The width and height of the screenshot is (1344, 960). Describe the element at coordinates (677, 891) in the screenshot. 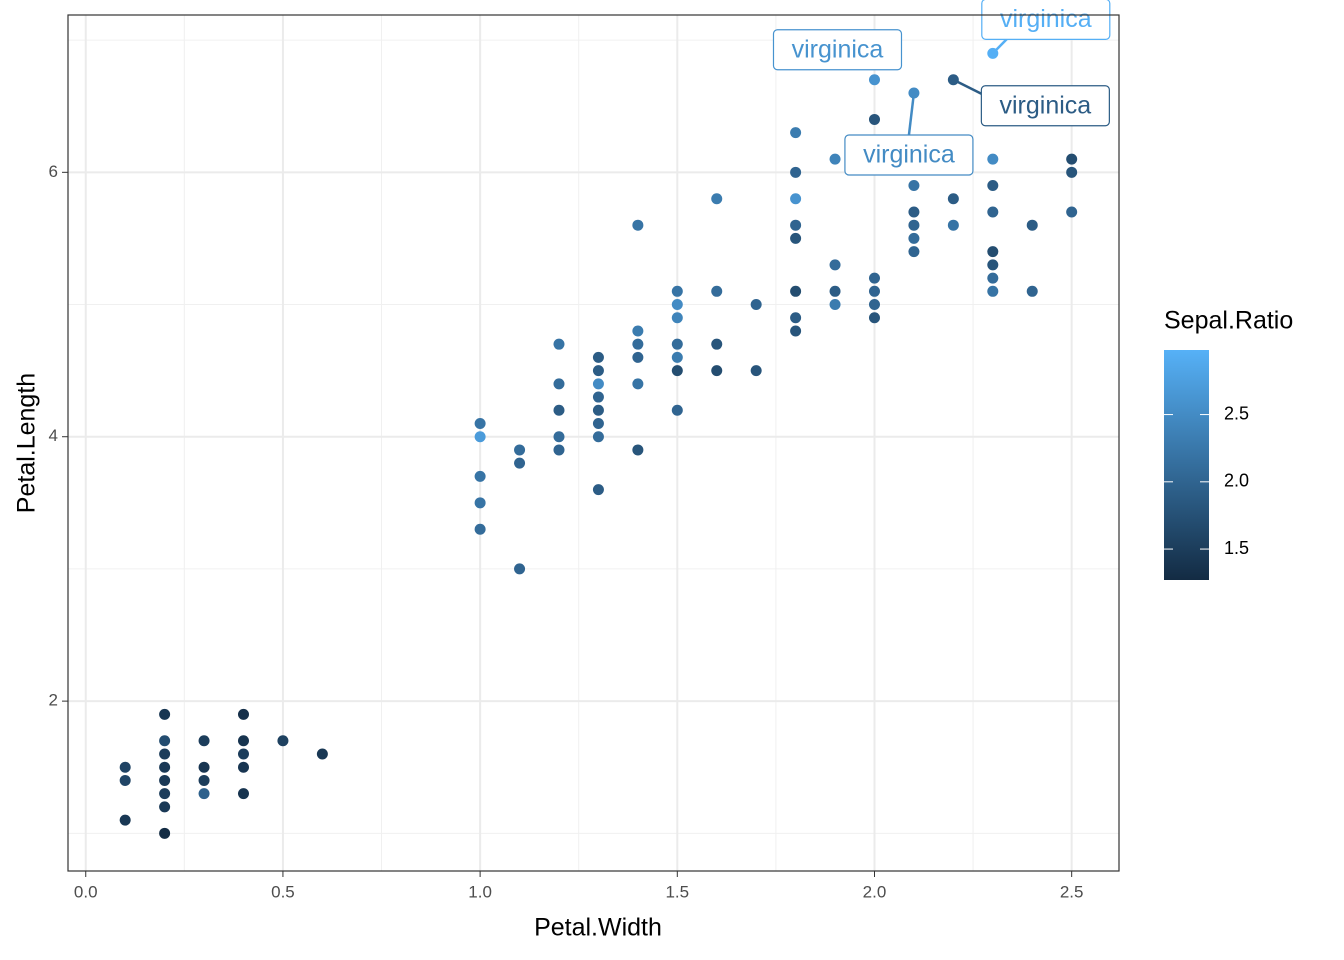

I see `x-tick-label: 1.5` at that location.